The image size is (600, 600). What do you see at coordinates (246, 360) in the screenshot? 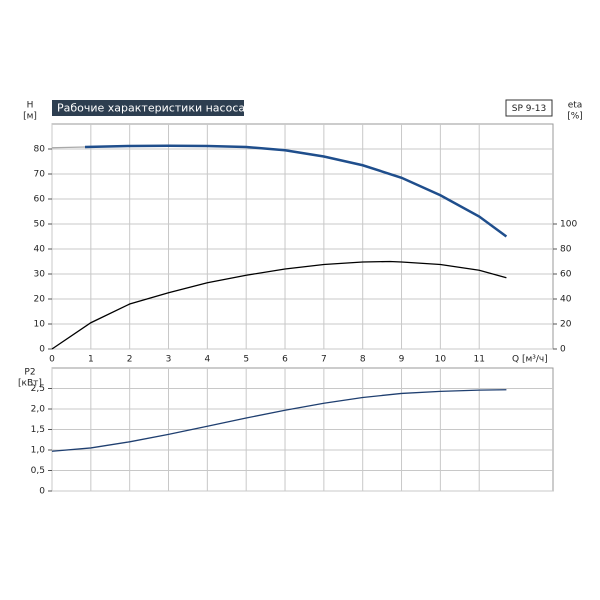
I see `x-tick-label: 5` at bounding box center [246, 360].